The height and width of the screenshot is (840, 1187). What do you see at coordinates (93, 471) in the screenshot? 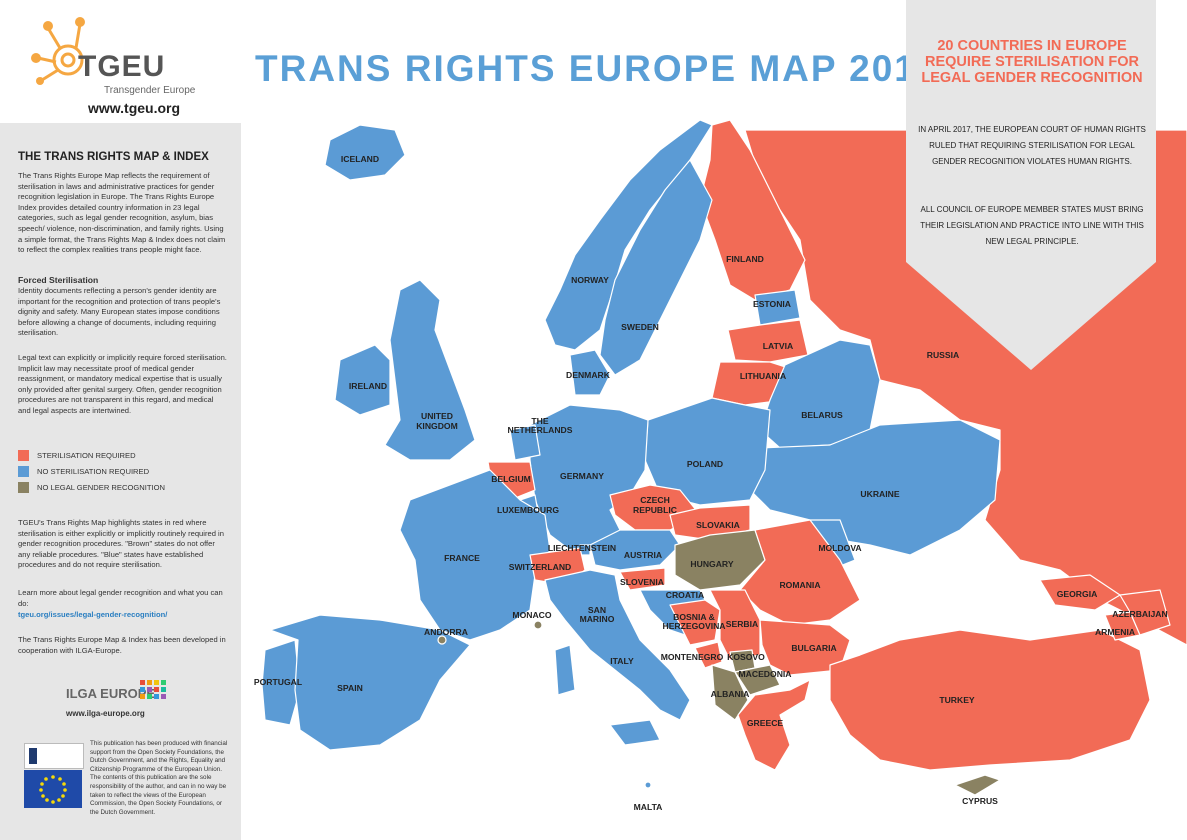
I see `legend-label: NO STERILISATION REQUIRED` at bounding box center [93, 471].